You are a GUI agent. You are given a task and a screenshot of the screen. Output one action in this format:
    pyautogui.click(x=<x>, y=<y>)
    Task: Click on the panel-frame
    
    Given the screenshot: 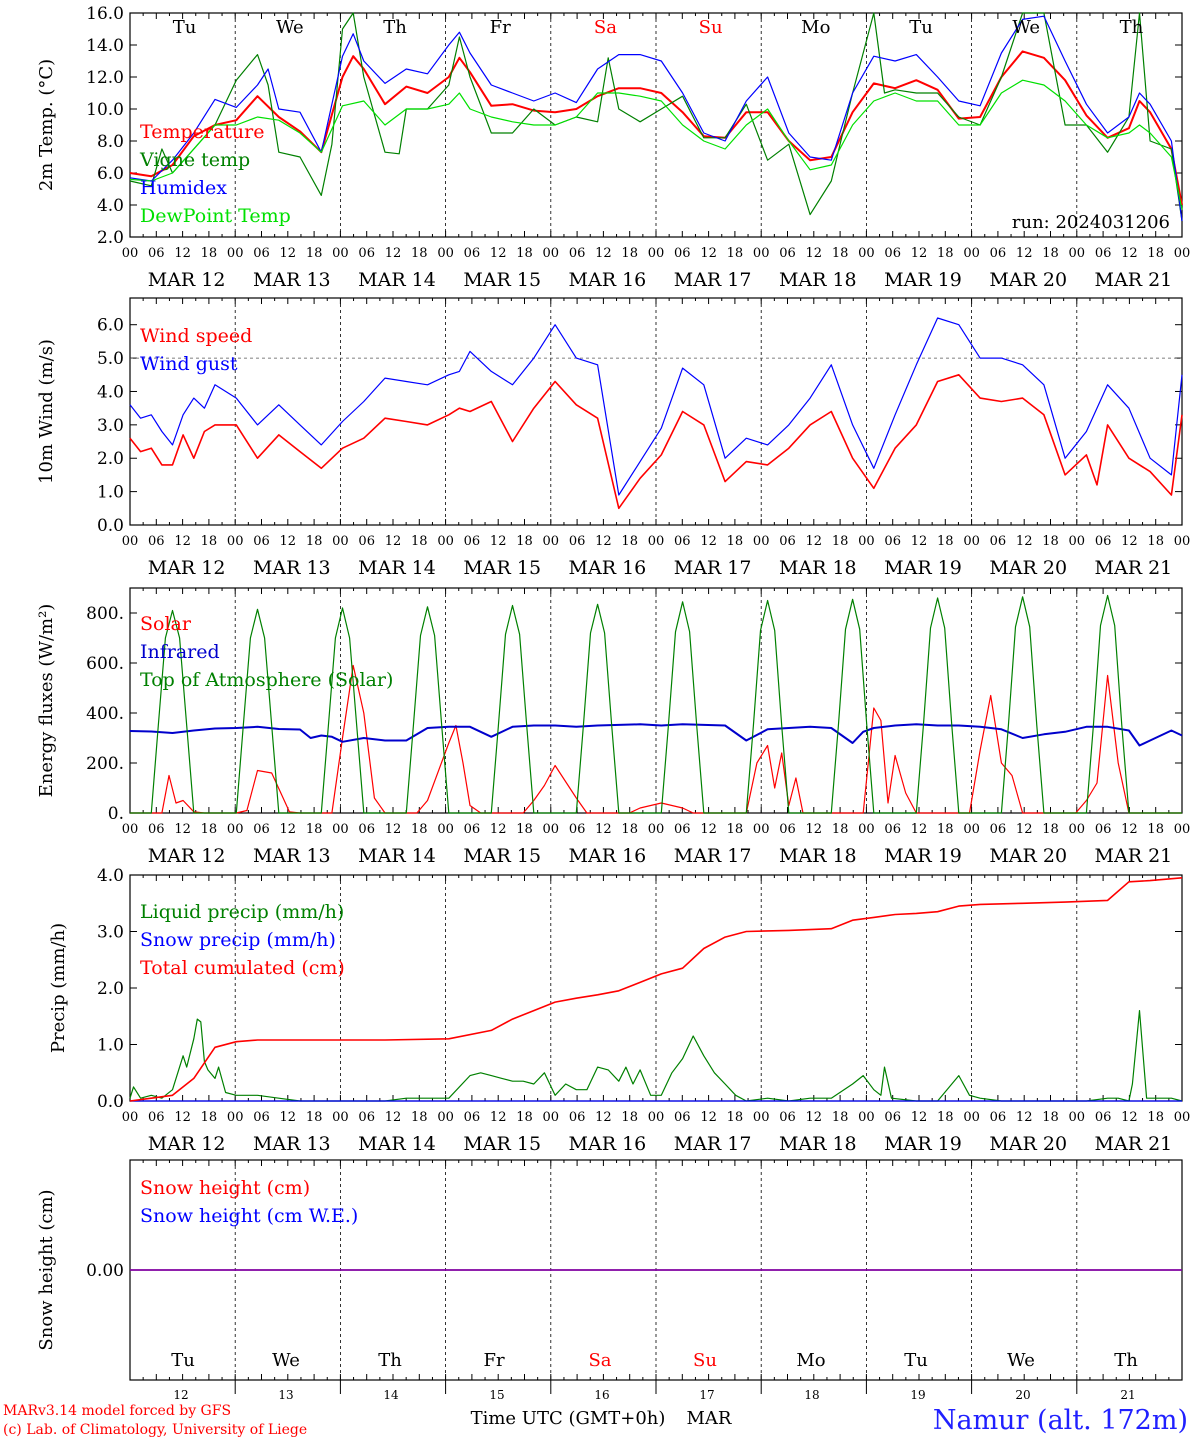 What is the action you would take?
    pyautogui.click(x=656, y=700)
    